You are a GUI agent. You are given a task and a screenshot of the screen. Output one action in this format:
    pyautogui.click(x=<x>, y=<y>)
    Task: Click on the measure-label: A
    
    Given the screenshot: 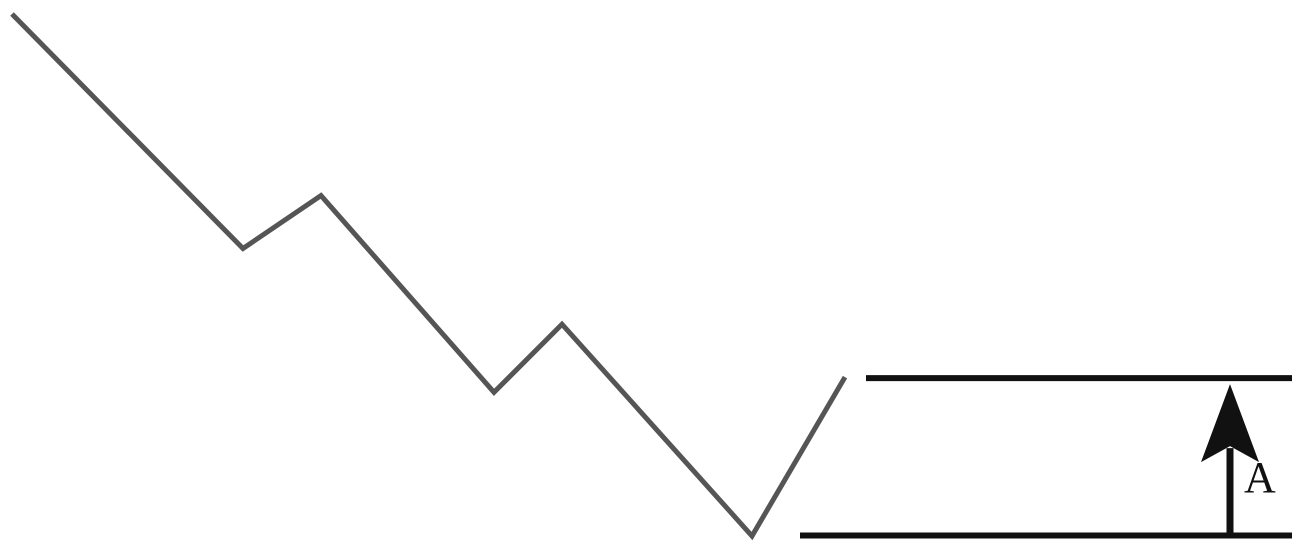 What is the action you would take?
    pyautogui.click(x=1260, y=477)
    